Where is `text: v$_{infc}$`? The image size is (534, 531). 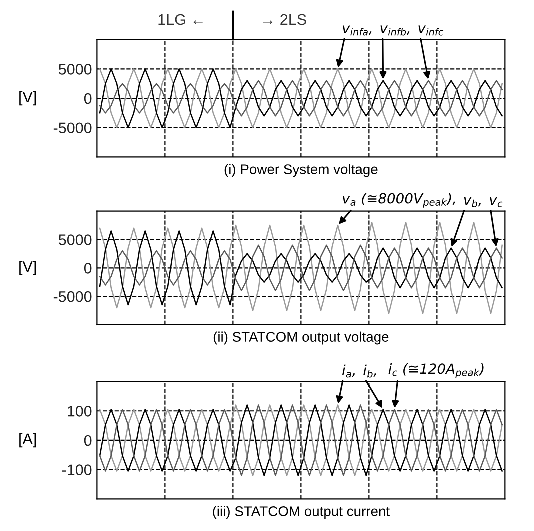
text: v$_{infc}$ is located at coordinates (431, 31).